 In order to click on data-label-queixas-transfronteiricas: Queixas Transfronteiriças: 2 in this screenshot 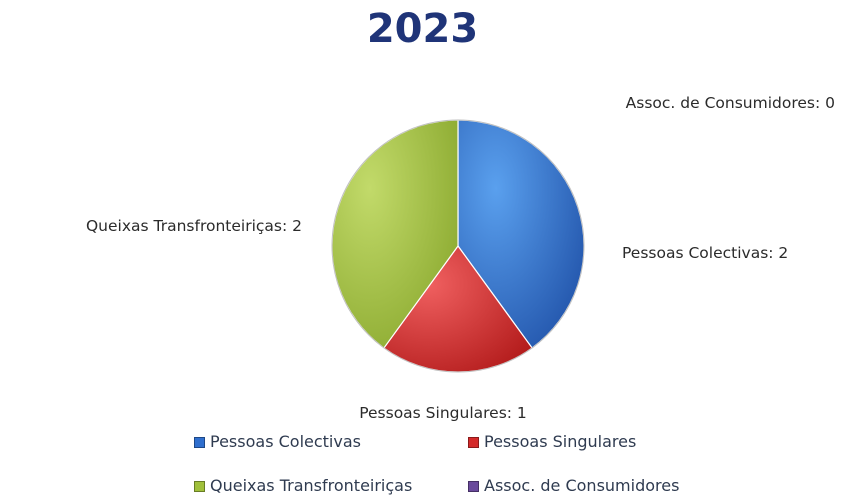, I will do `click(194, 226)`.